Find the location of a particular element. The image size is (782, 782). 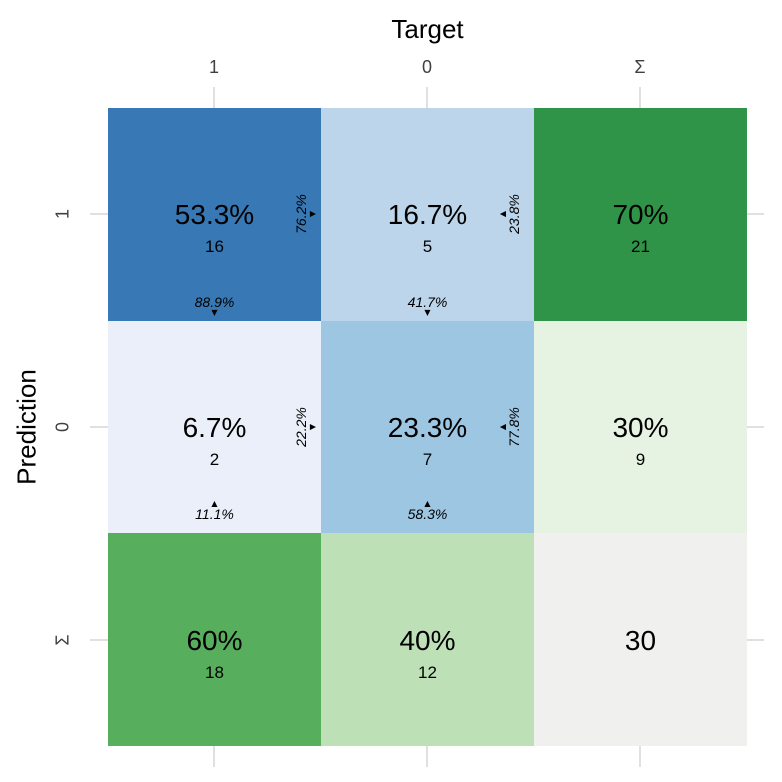

row-percentage: 77.8% ▲ is located at coordinates (510, 427).